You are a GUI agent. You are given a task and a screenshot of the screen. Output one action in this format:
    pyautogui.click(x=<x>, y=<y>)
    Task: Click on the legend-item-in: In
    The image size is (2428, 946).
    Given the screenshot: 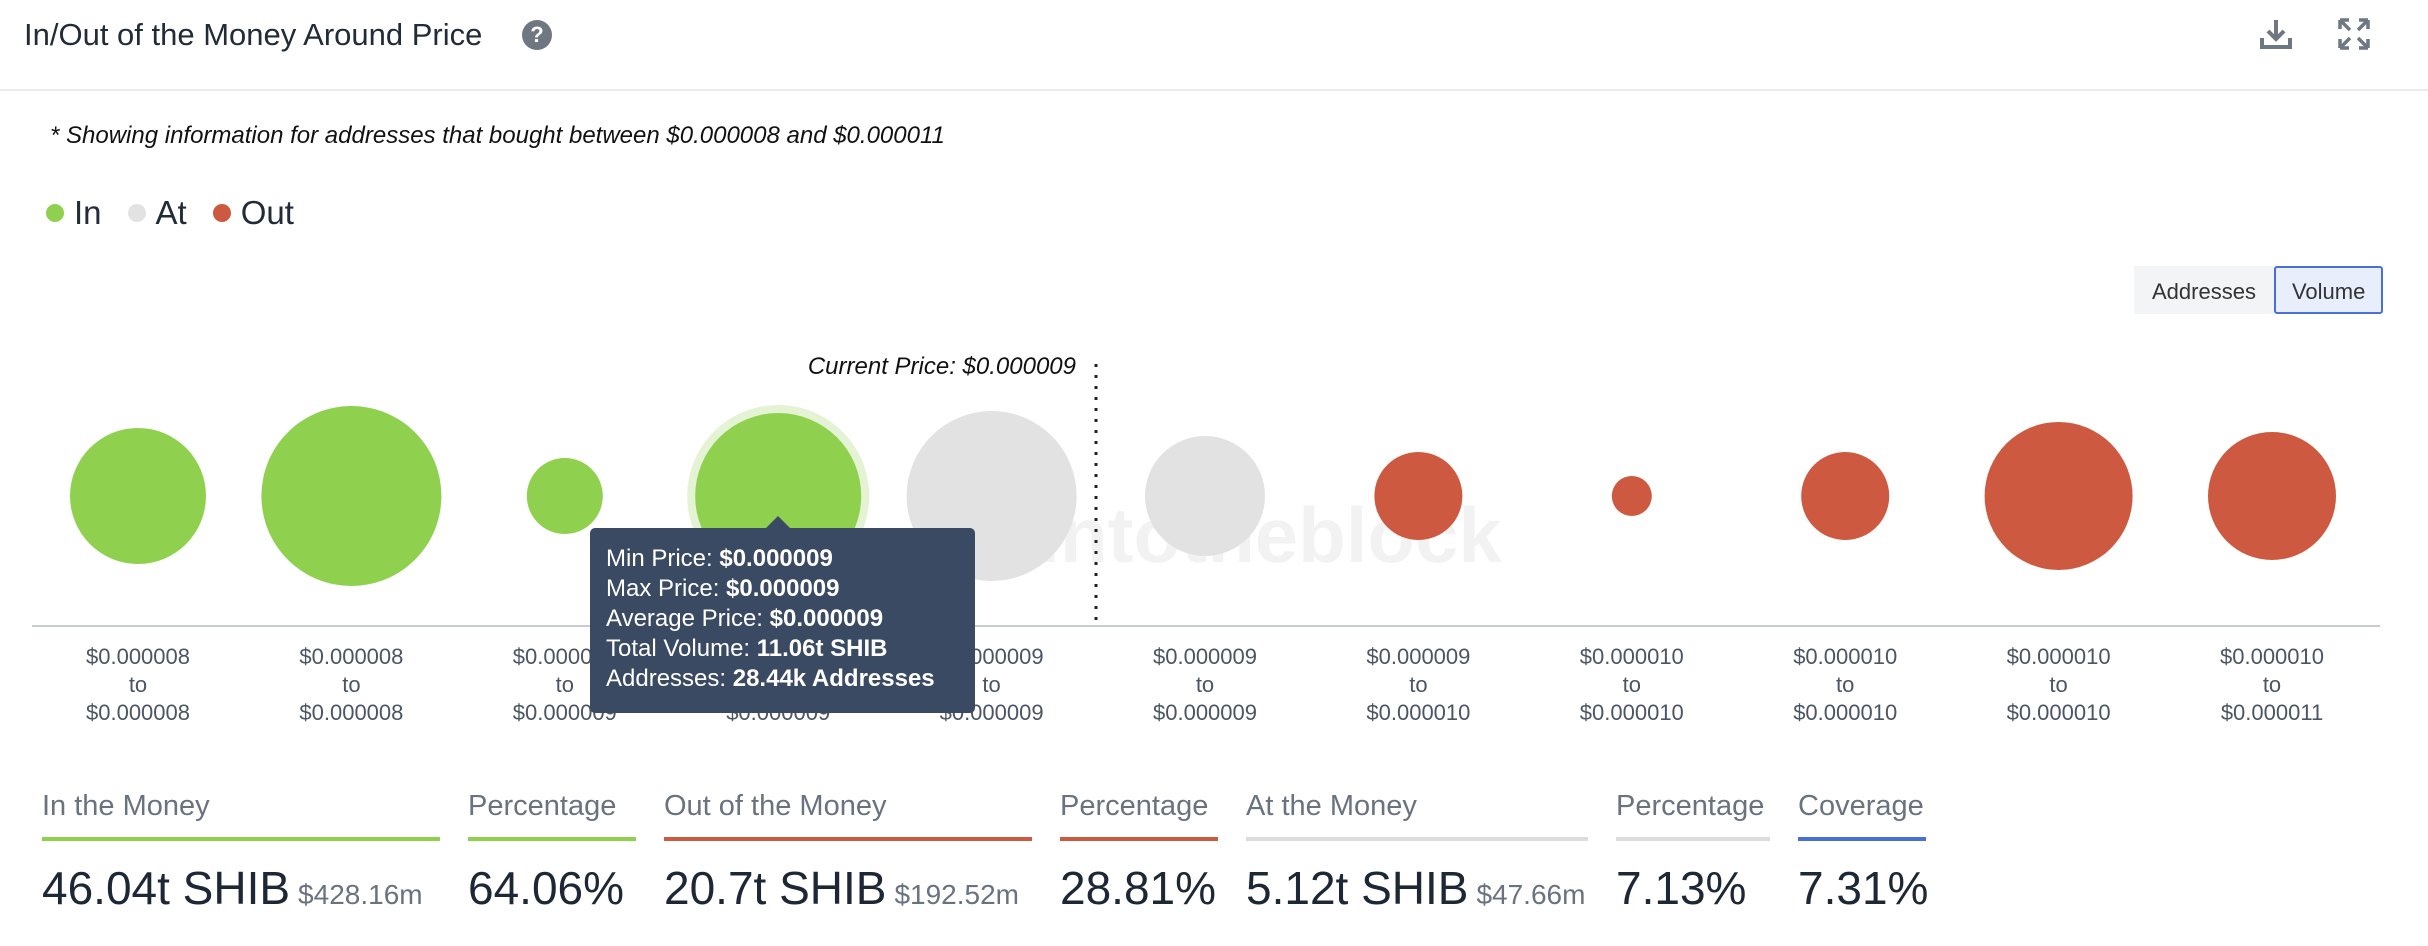 What is the action you would take?
    pyautogui.click(x=74, y=213)
    